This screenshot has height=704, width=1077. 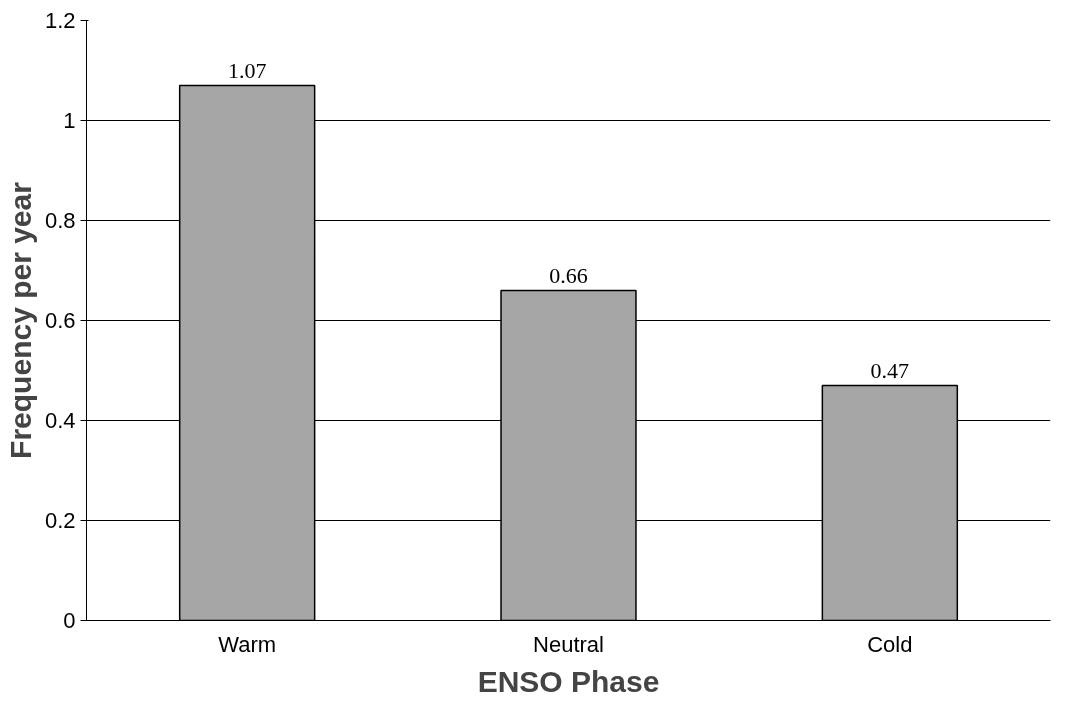 What do you see at coordinates (247, 644) in the screenshot?
I see `x-tick-label: Warm` at bounding box center [247, 644].